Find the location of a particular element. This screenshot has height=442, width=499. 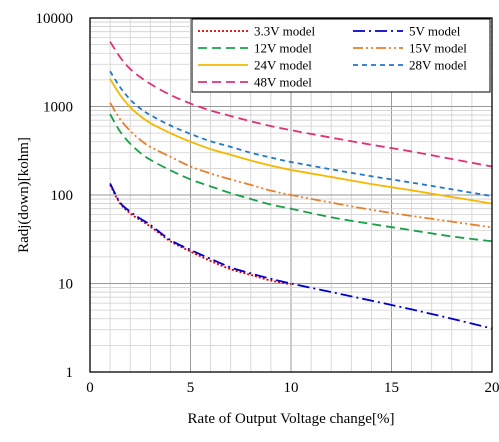

y-tick-label: 1 is located at coordinates (70, 373).